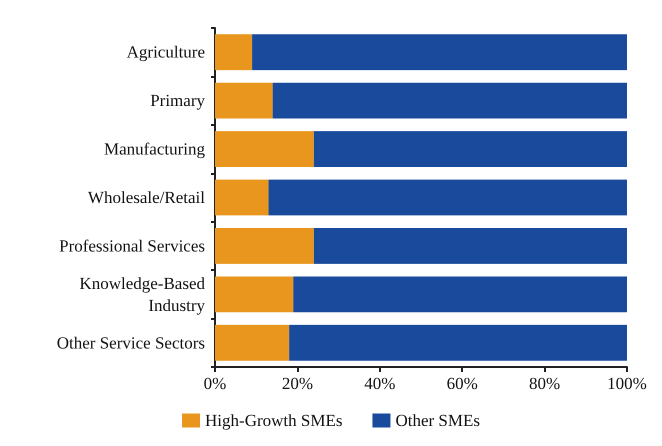 The width and height of the screenshot is (662, 446). Describe the element at coordinates (297, 383) in the screenshot. I see `x-tick-label: 20%` at that location.